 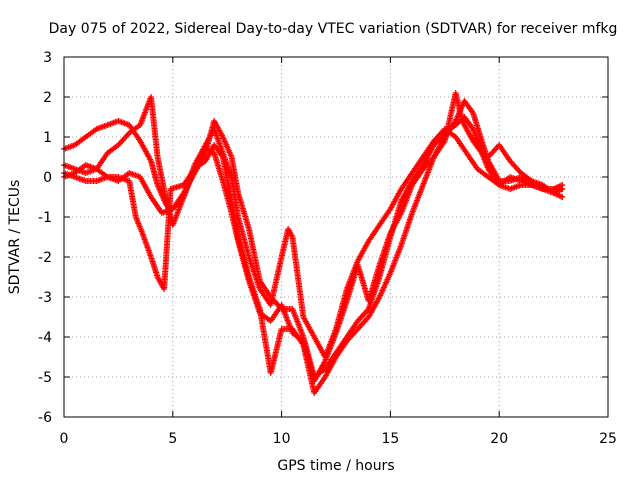 What do you see at coordinates (45, 218) in the screenshot?
I see `y-tick-label: -1` at bounding box center [45, 218].